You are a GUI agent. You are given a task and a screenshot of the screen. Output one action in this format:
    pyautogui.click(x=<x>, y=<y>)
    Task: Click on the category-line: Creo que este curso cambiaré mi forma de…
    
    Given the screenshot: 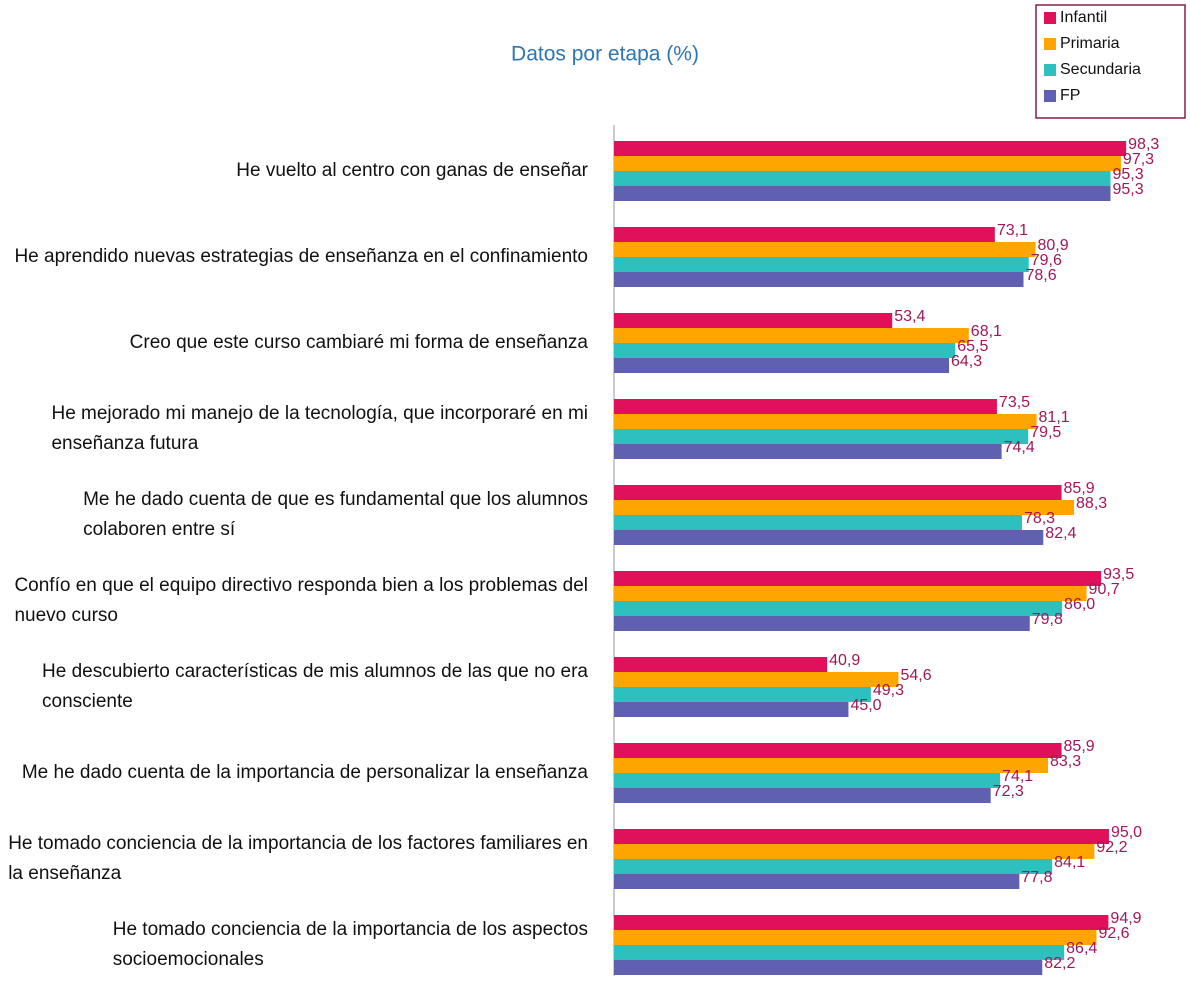 What is the action you would take?
    pyautogui.click(x=359, y=342)
    